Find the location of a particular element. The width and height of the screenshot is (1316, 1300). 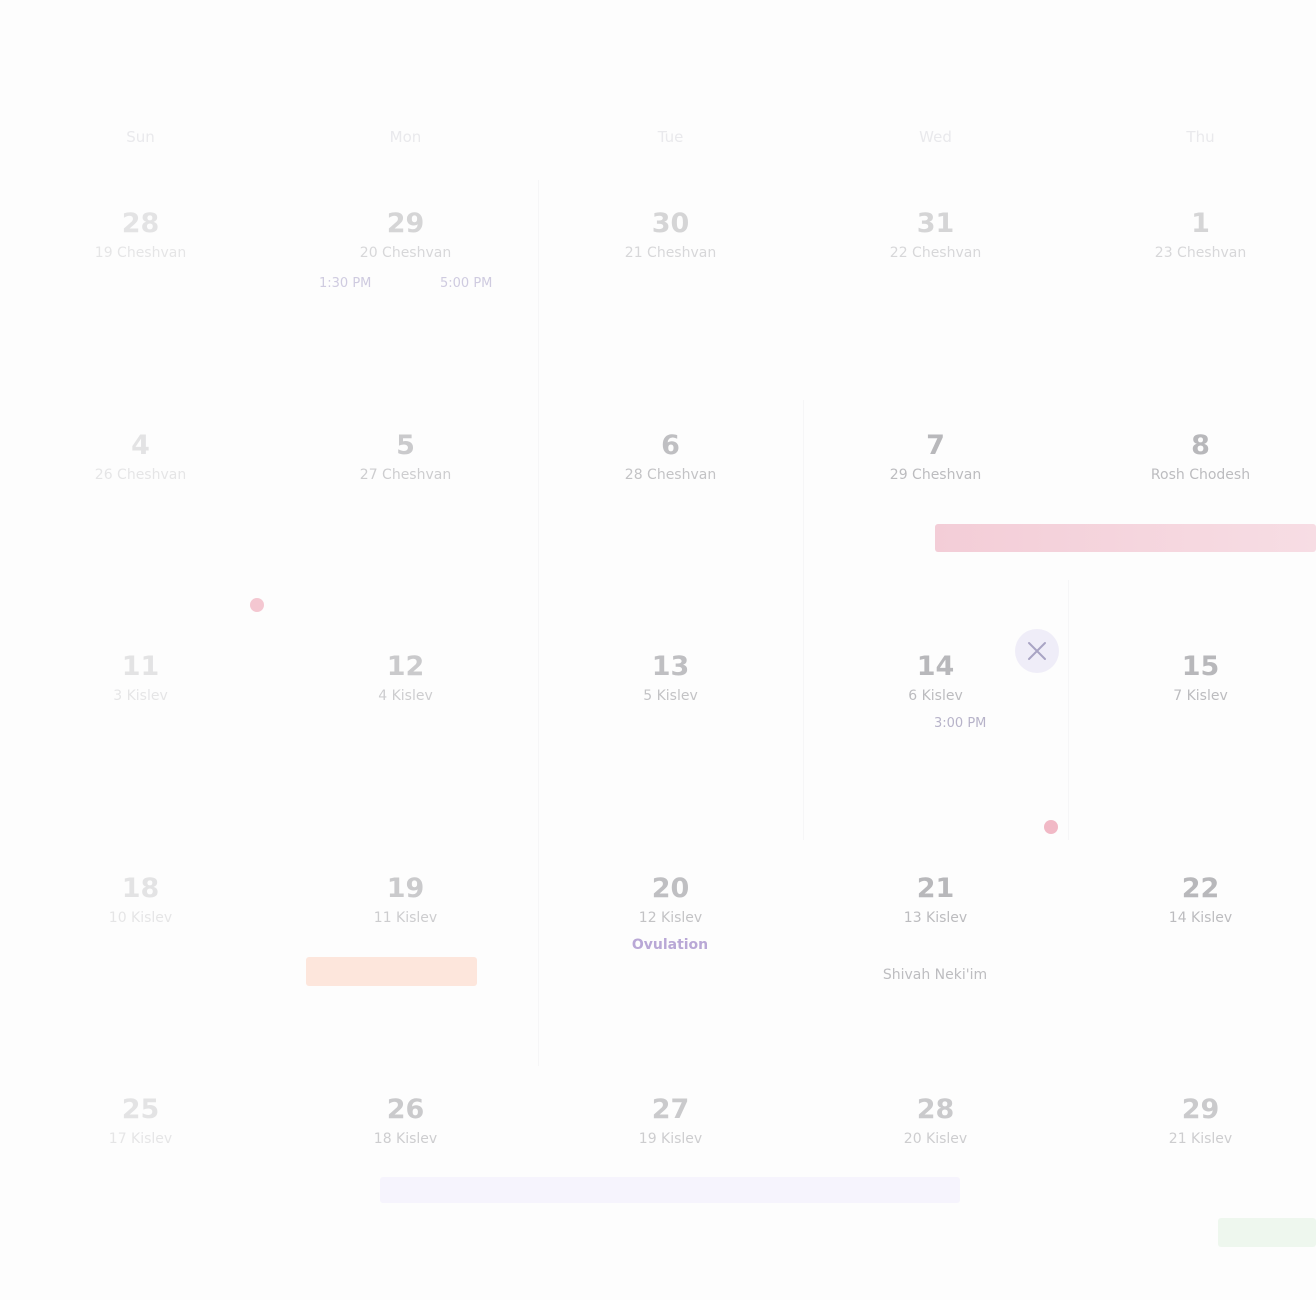

day-cell: 18 10 Kislev is located at coordinates (140, 955).